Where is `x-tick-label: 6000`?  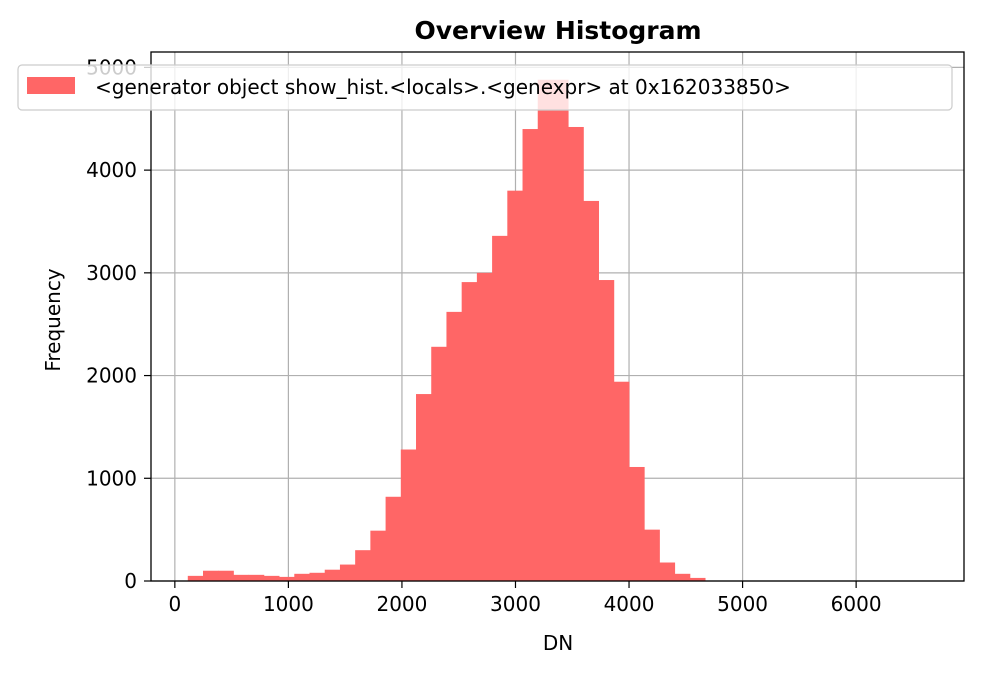
x-tick-label: 6000 is located at coordinates (856, 604).